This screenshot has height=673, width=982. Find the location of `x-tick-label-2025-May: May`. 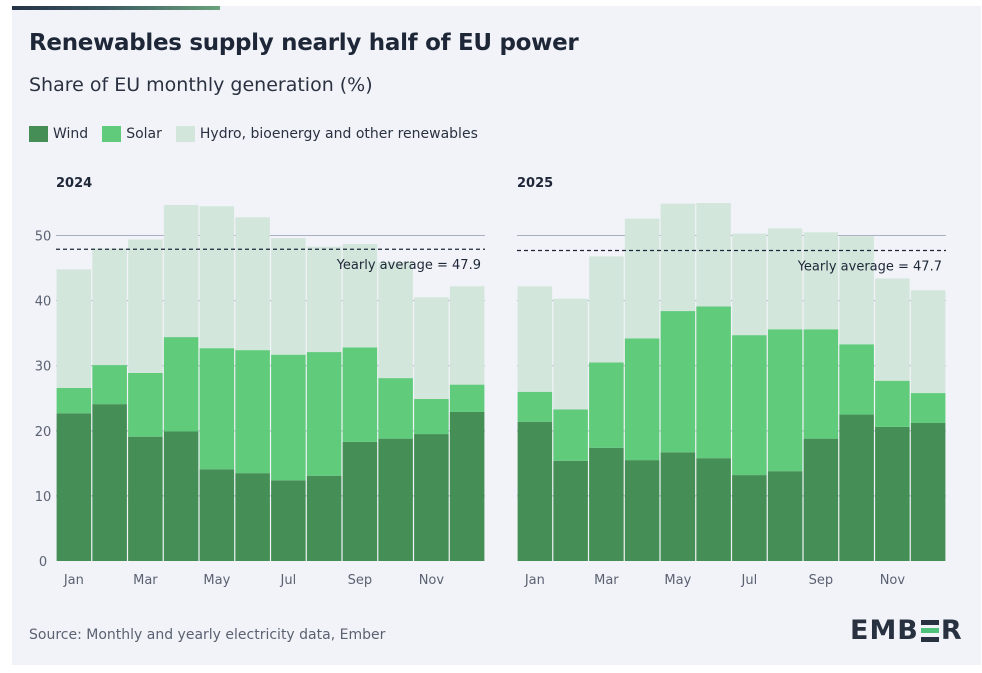

x-tick-label-2025-May: May is located at coordinates (677, 580).